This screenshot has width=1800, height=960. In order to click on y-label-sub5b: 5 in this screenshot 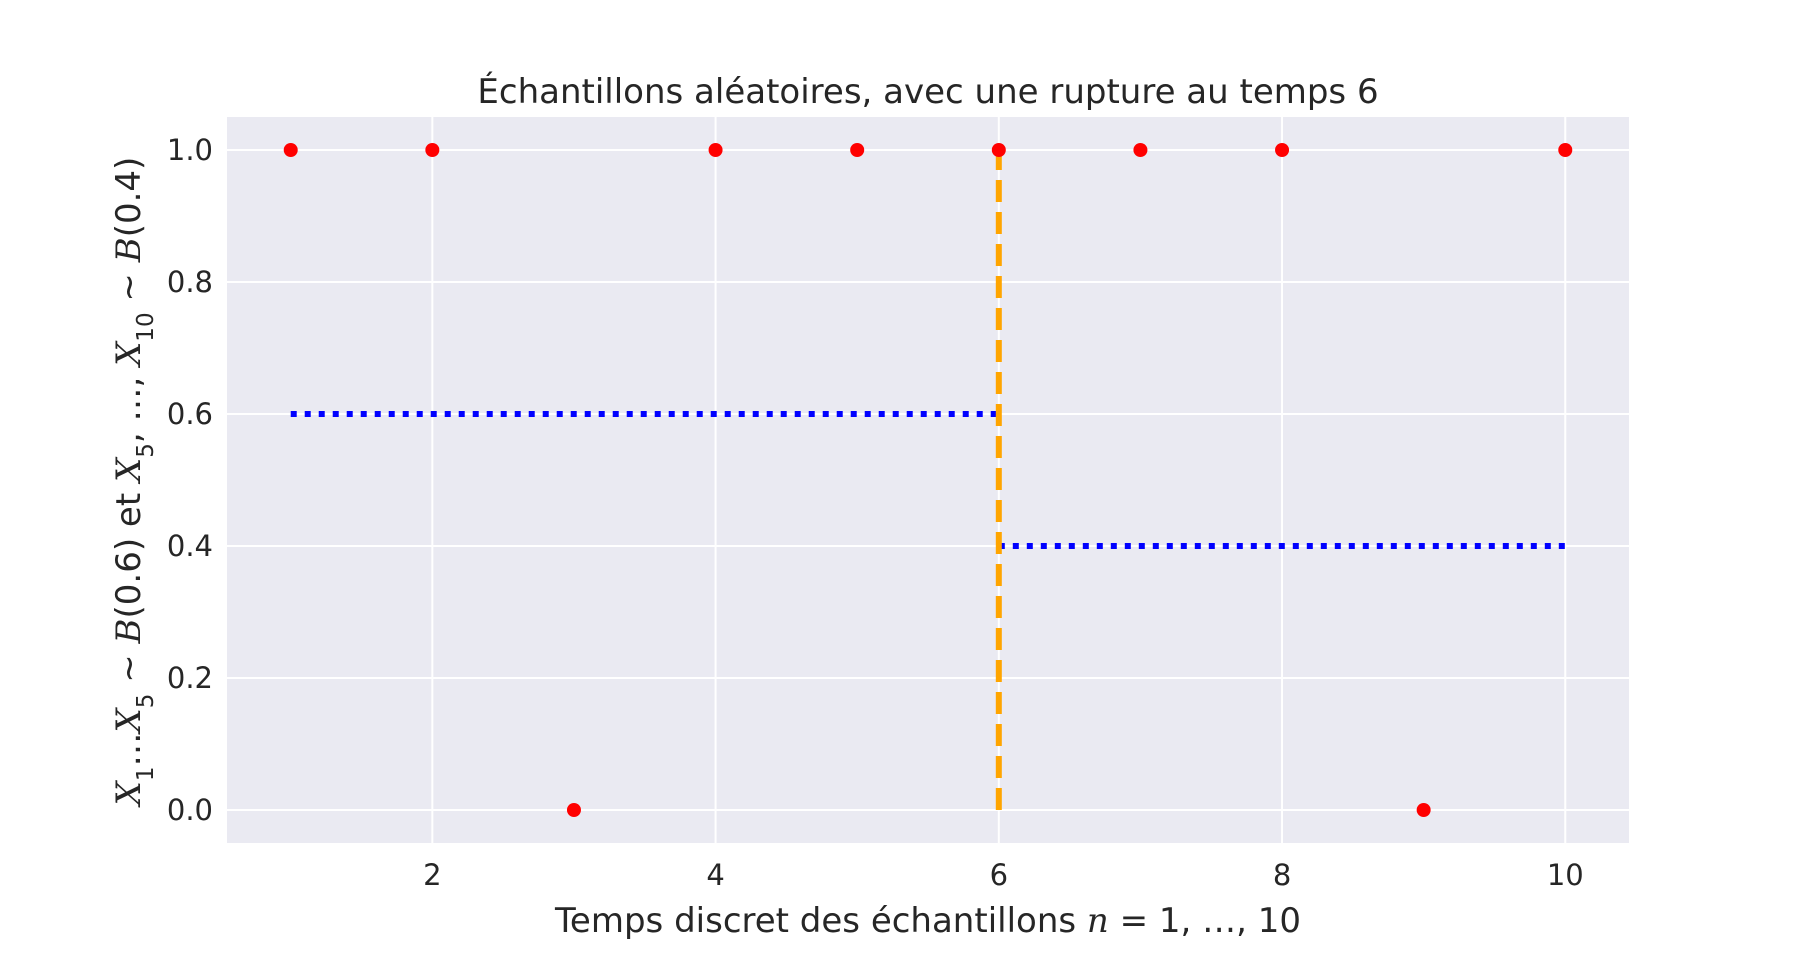, I will do `click(146, 450)`.